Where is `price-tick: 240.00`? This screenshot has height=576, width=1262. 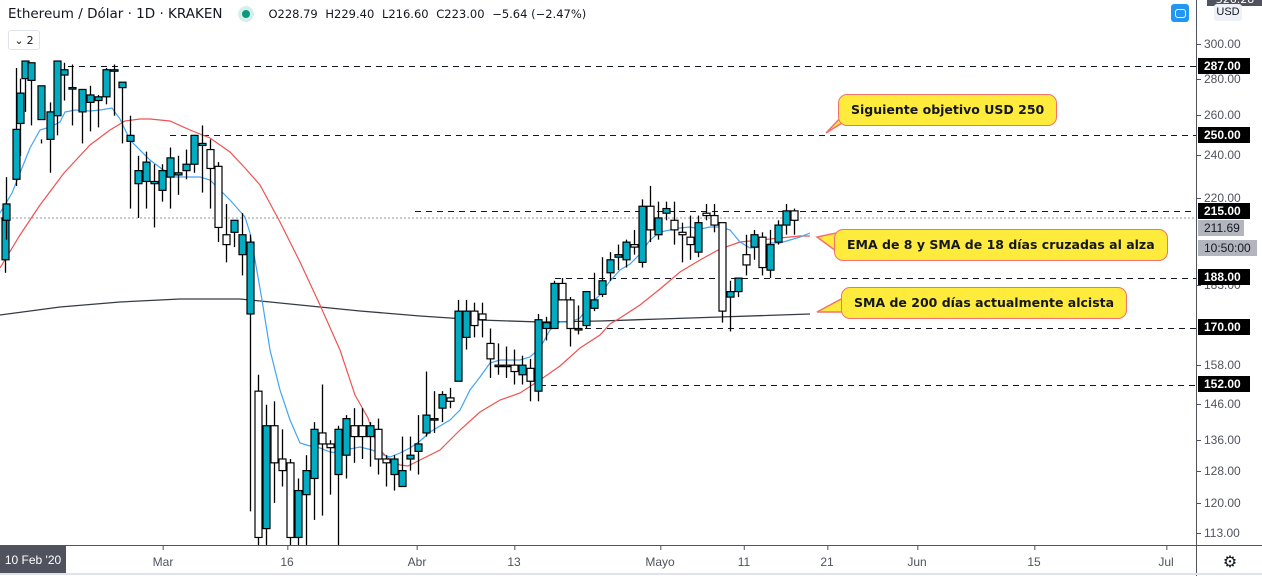
price-tick: 240.00 is located at coordinates (1219, 155).